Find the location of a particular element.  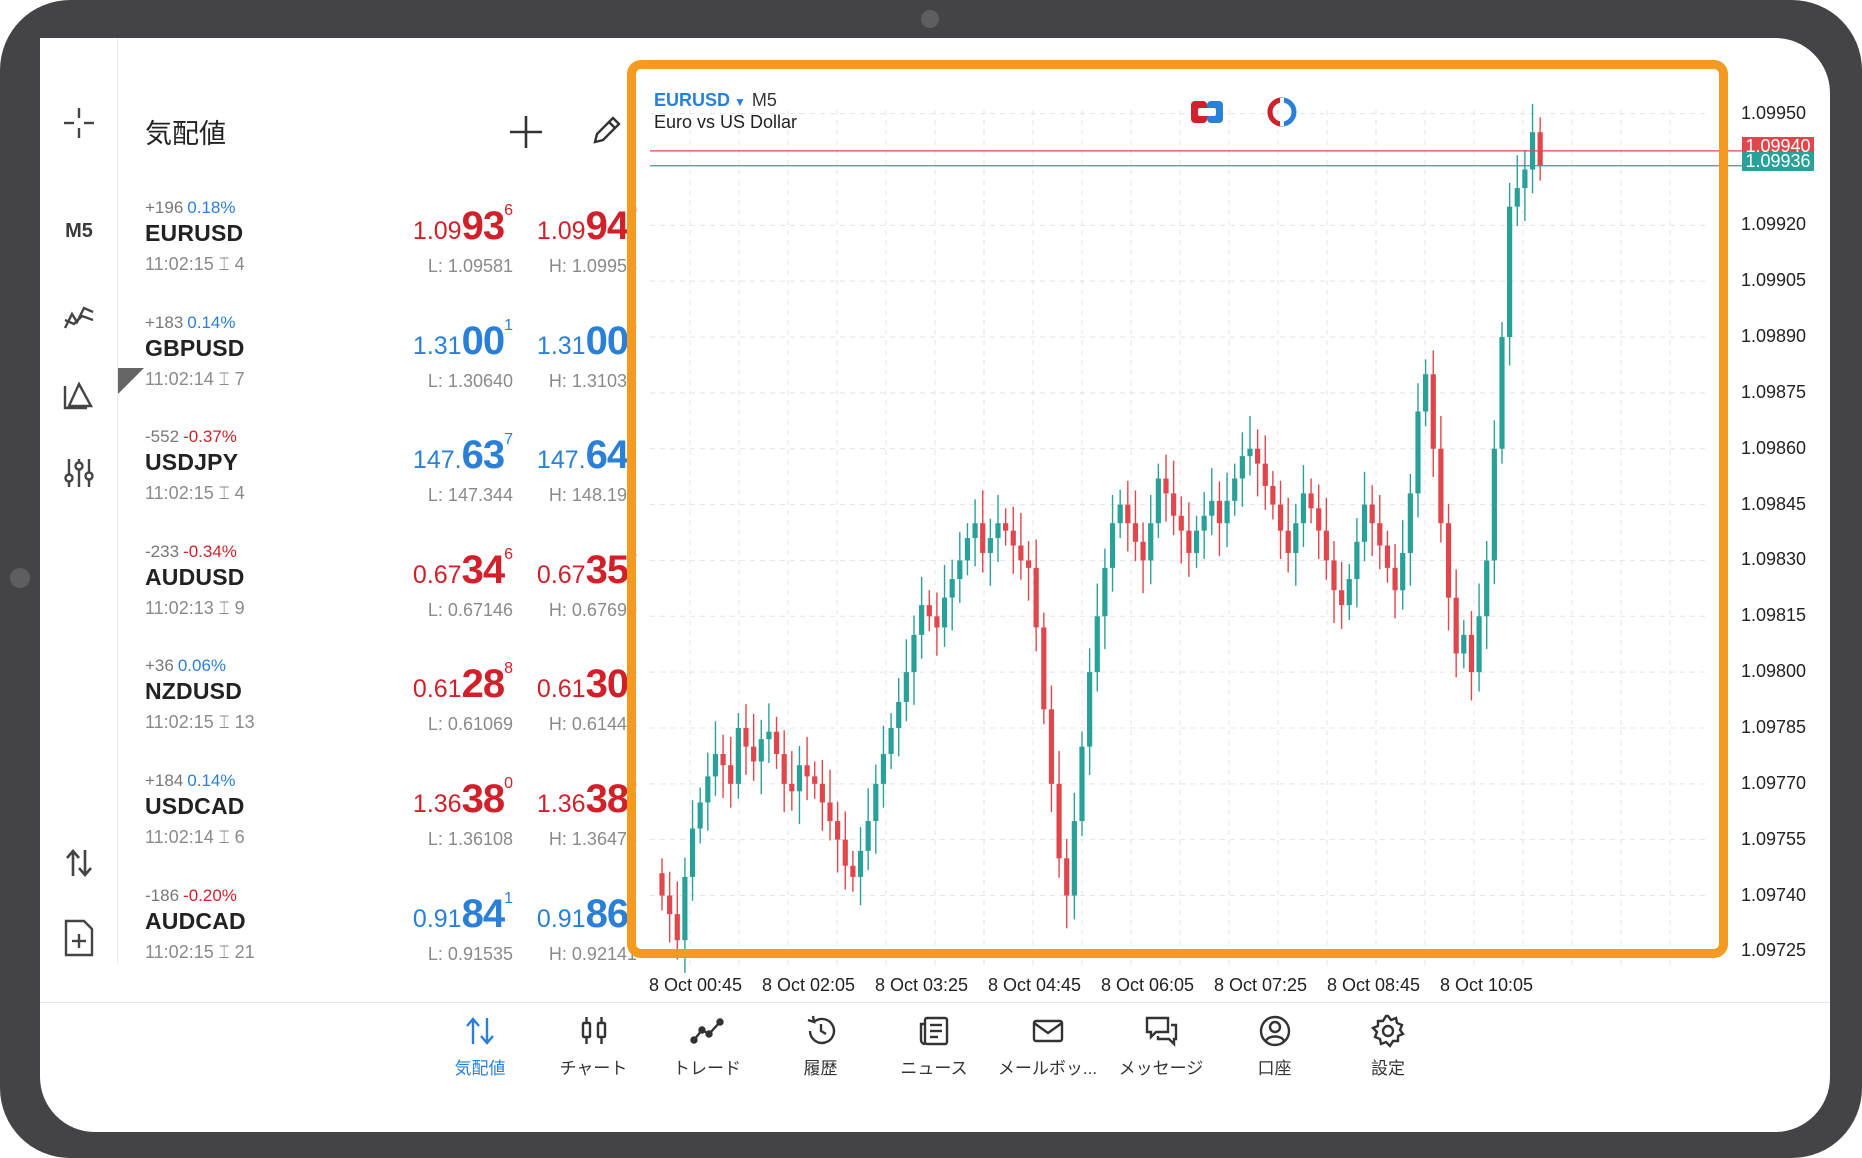

settings-icon is located at coordinates (1388, 1031).